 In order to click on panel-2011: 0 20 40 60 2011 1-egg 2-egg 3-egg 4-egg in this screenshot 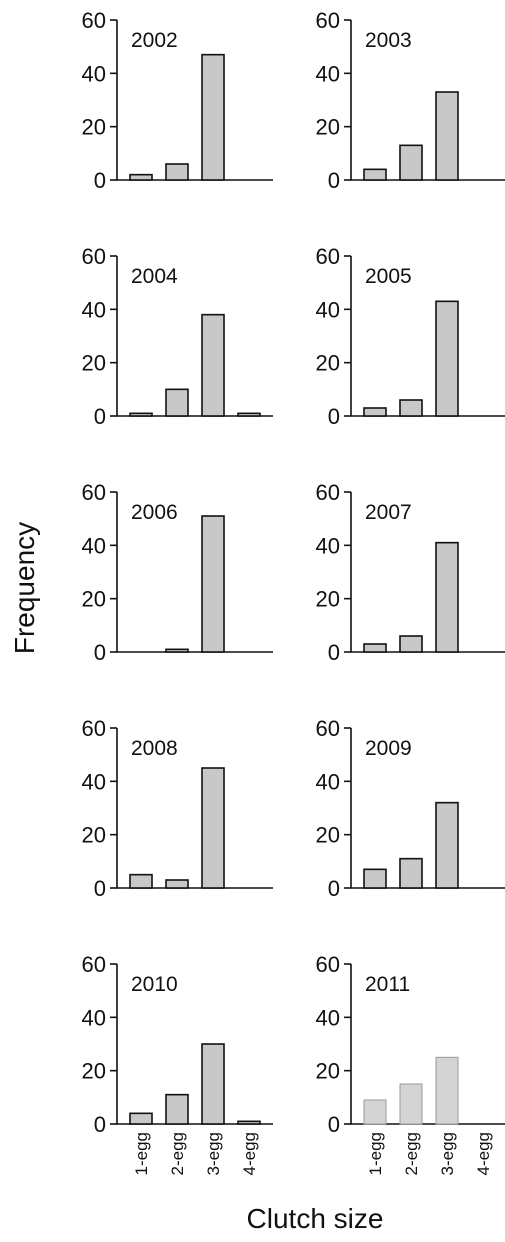, I will do `click(410, 1063)`.